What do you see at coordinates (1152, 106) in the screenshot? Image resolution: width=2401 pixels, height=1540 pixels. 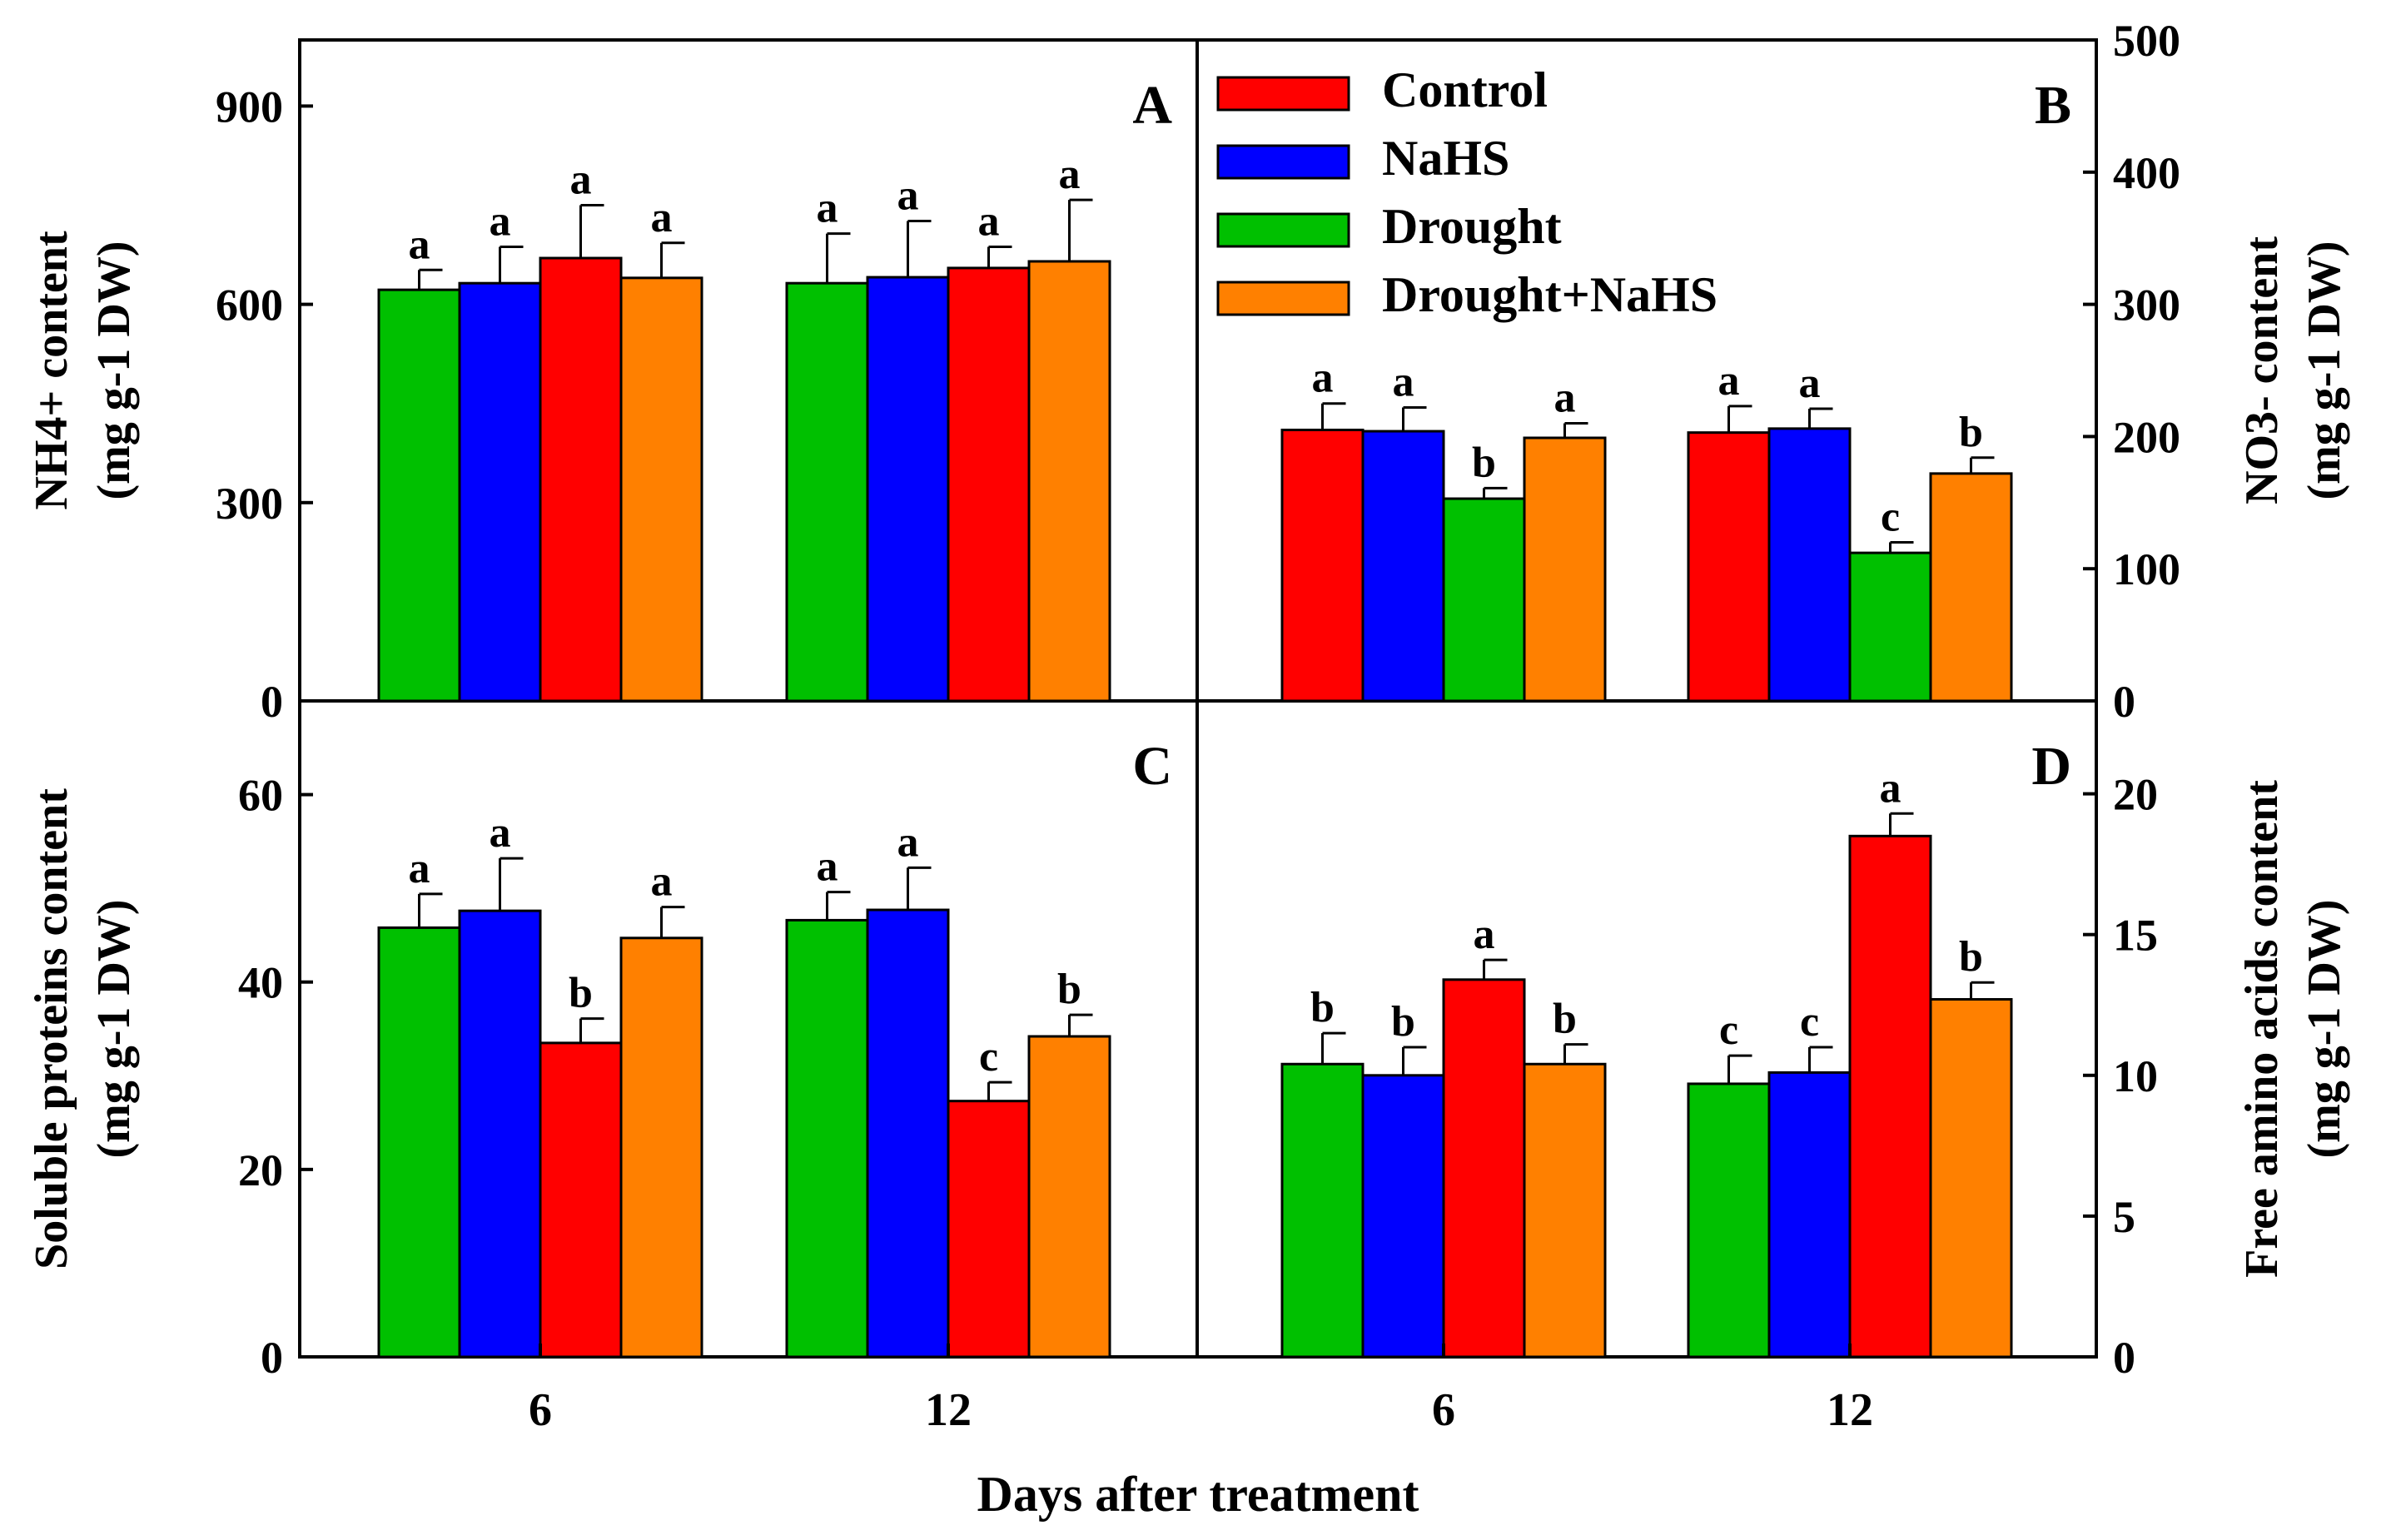 I see `panel-label: A` at bounding box center [1152, 106].